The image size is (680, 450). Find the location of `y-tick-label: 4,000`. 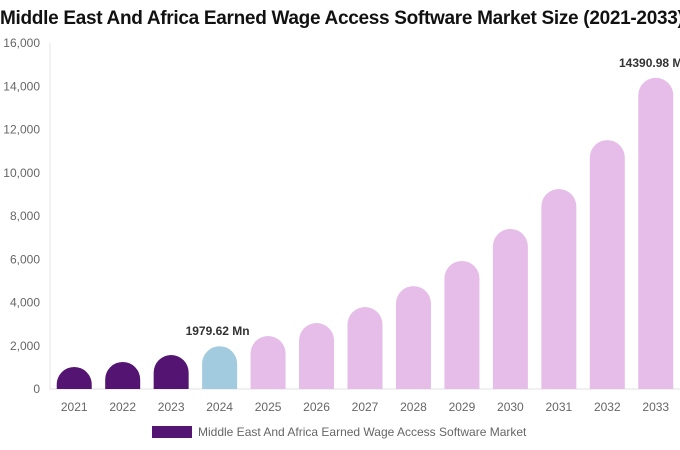

y-tick-label: 4,000 is located at coordinates (25, 303).